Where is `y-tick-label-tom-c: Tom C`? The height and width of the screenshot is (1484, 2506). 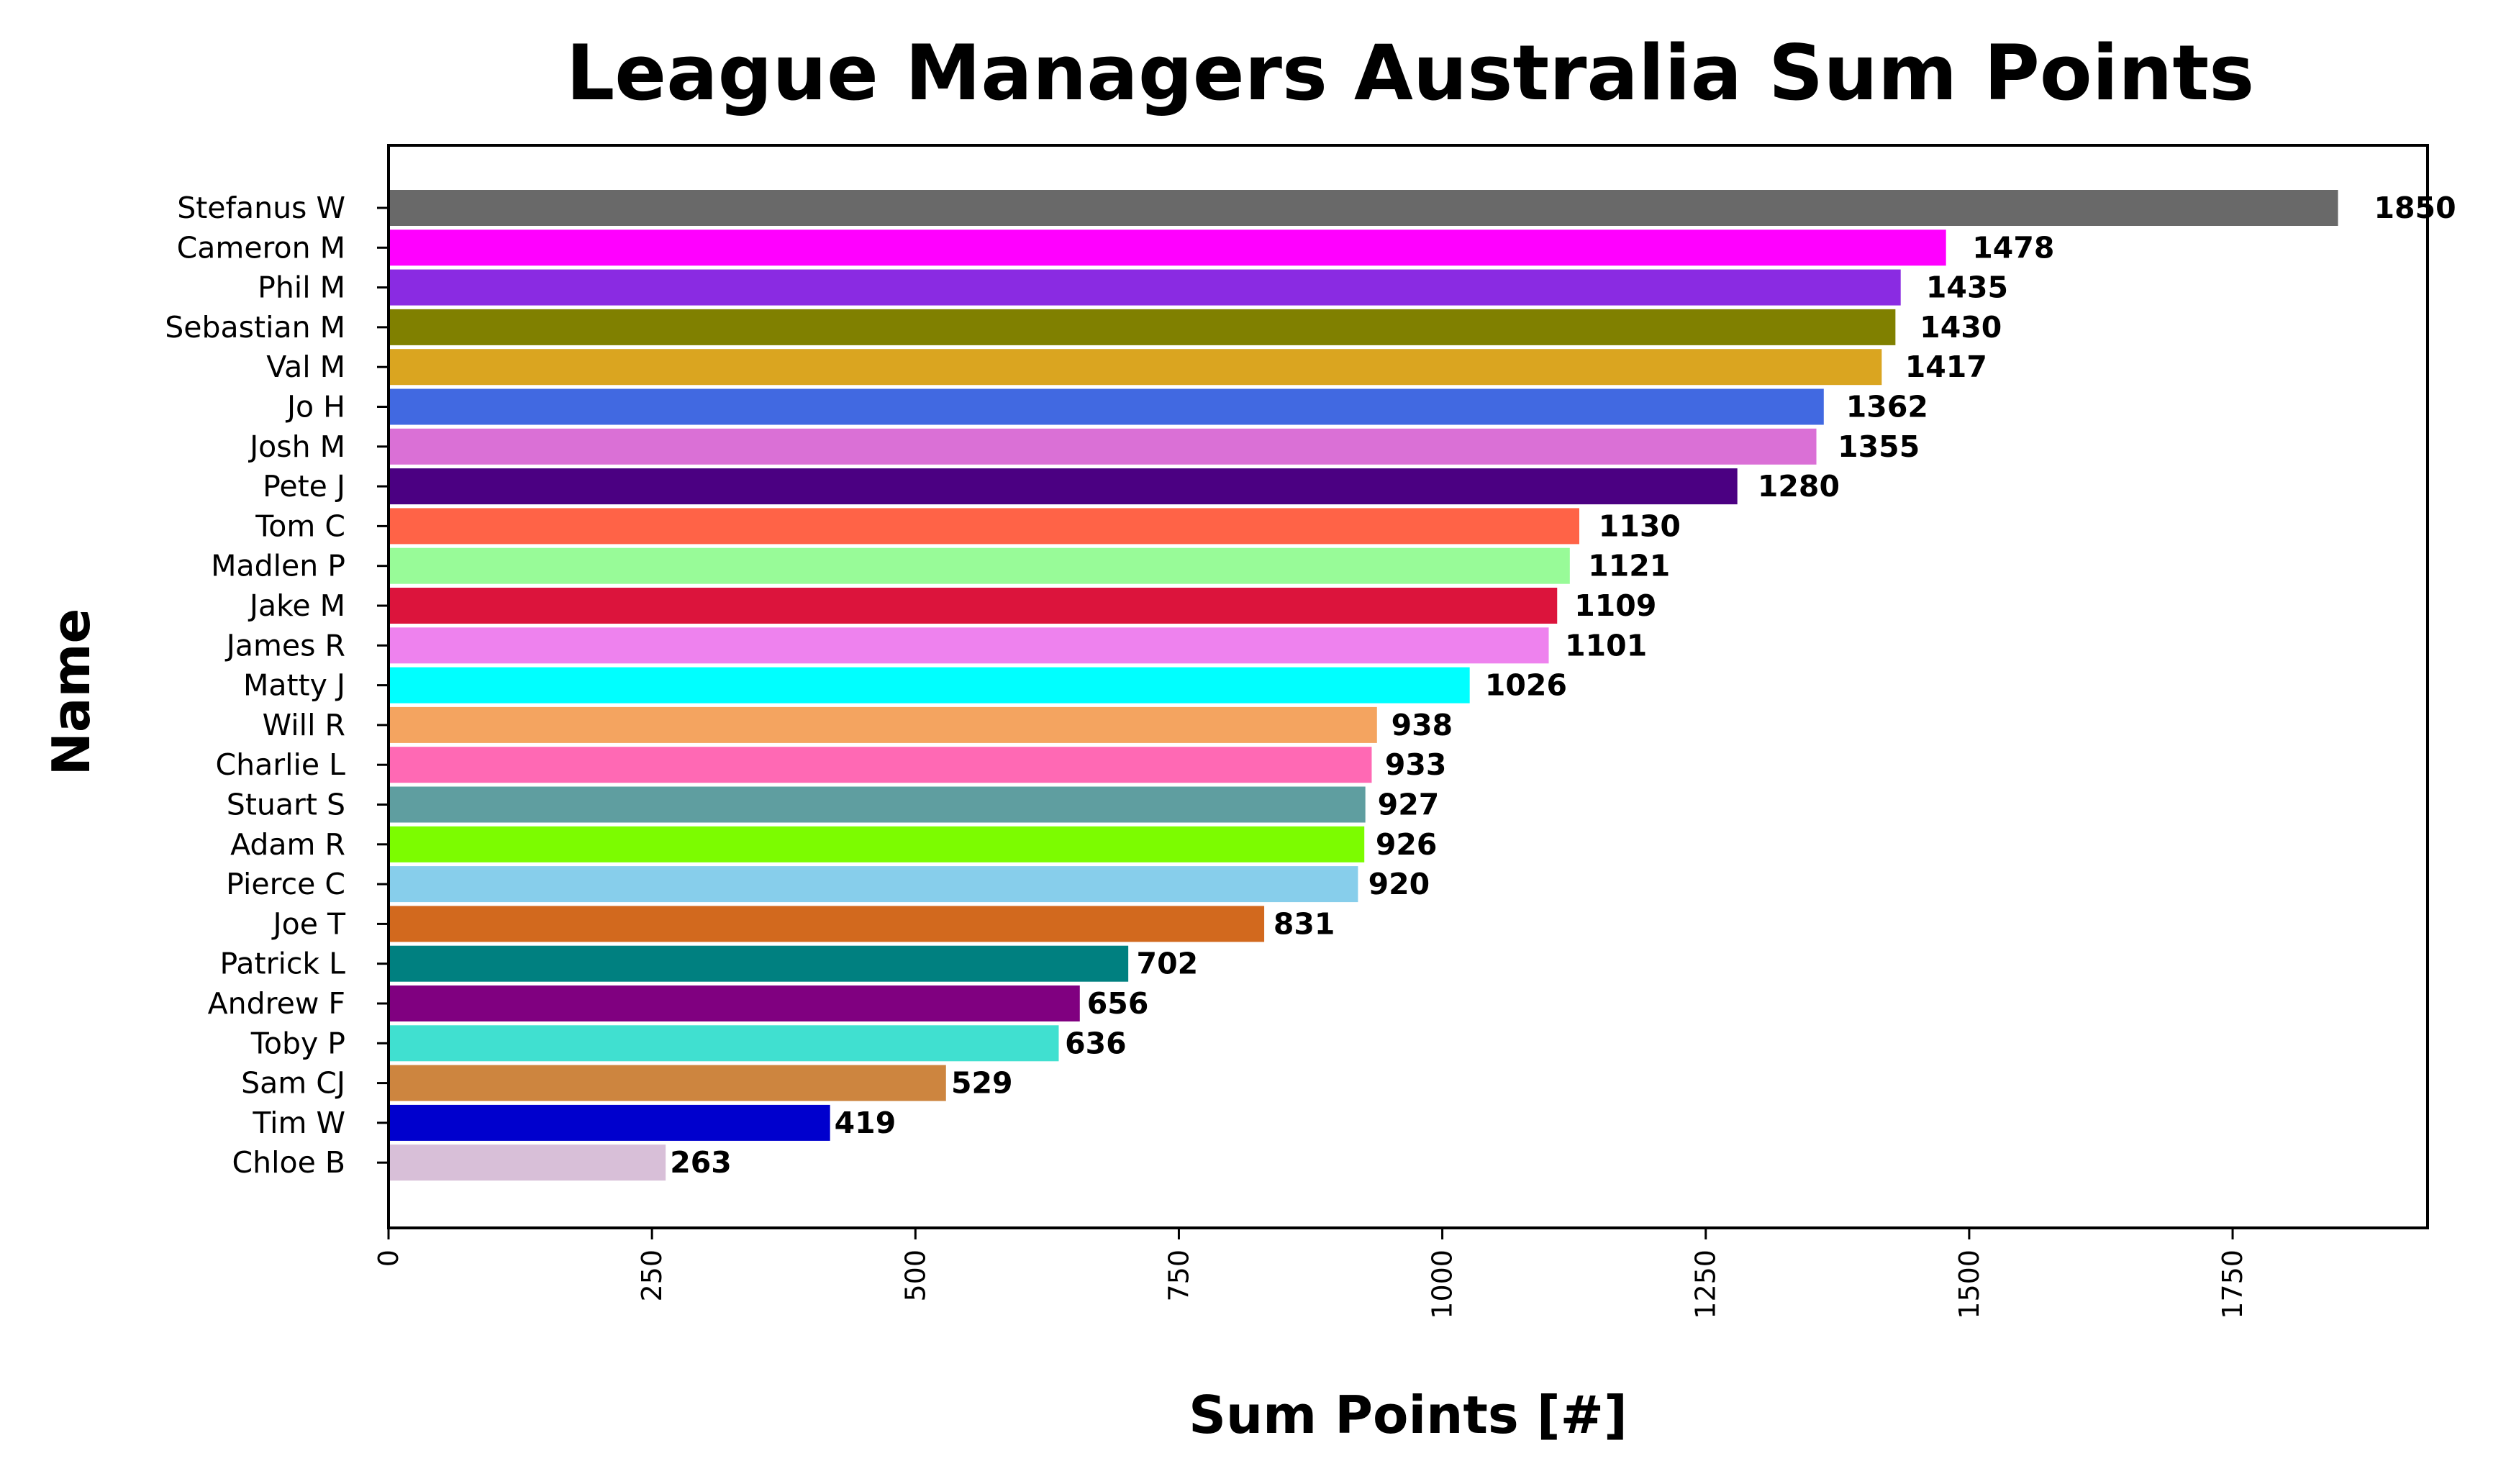 y-tick-label-tom-c: Tom C is located at coordinates (300, 526).